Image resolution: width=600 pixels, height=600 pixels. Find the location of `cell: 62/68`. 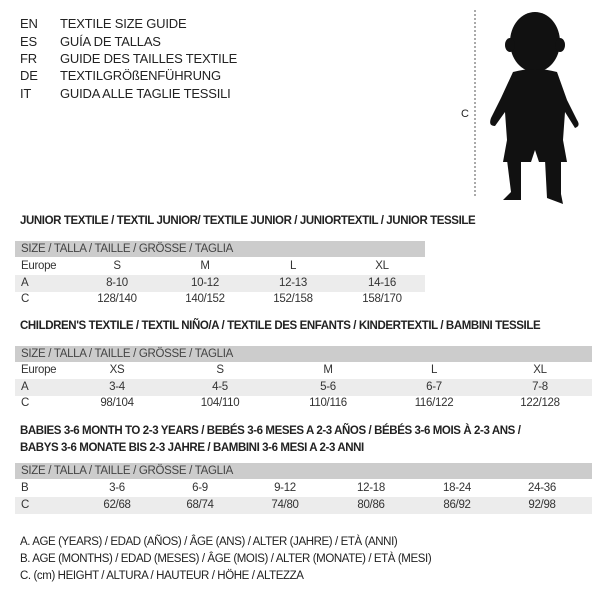

cell: 62/68 is located at coordinates (117, 505).